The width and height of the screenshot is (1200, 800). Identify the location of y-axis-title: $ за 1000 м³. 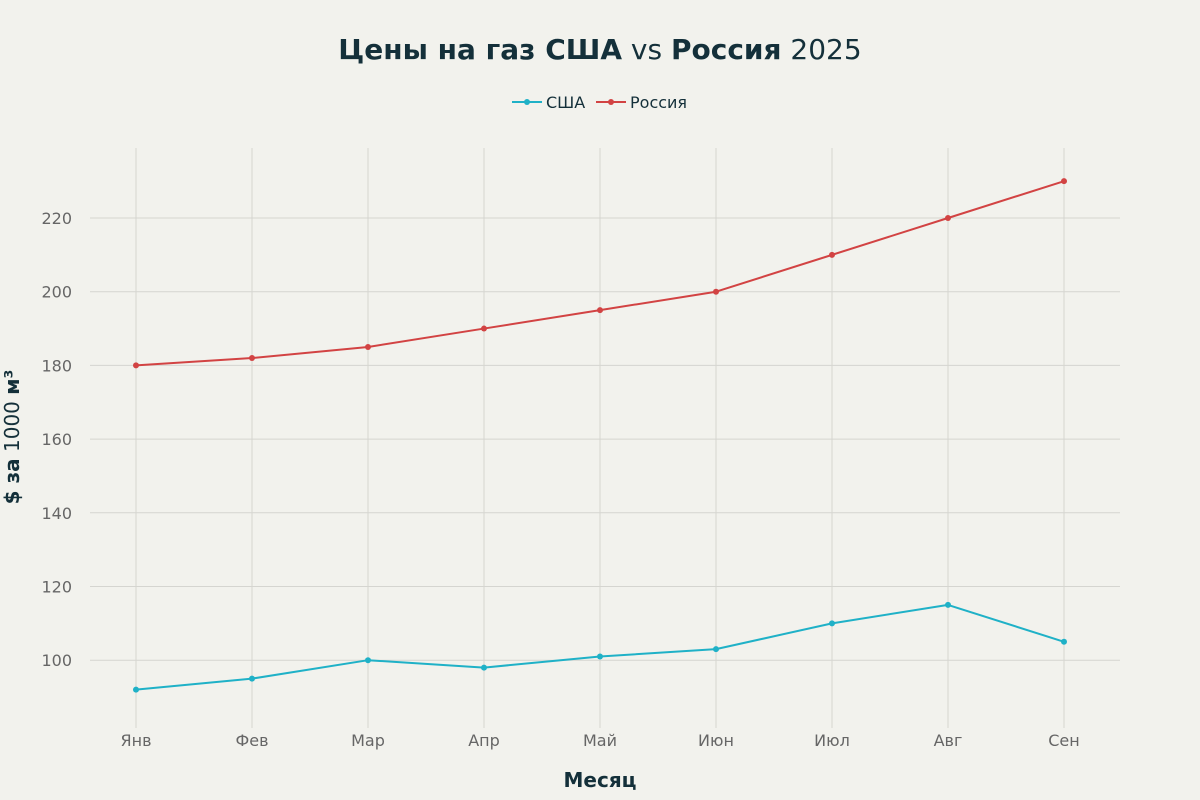
(12, 437).